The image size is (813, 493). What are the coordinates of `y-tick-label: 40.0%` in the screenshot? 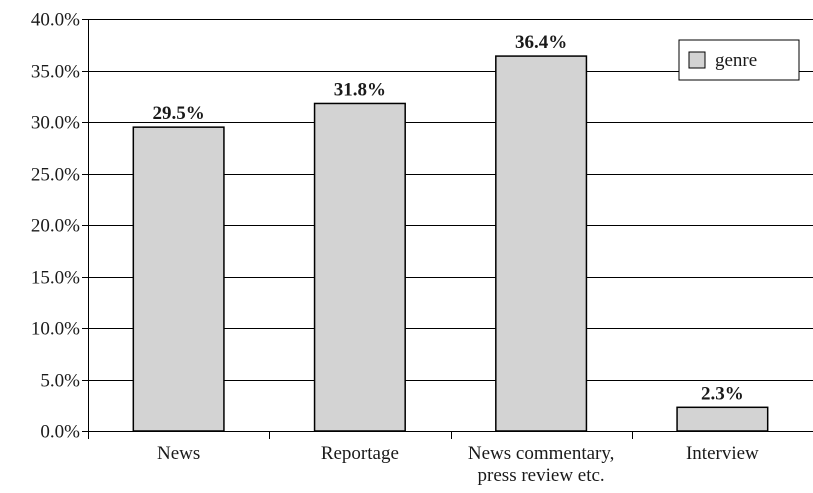 It's located at (55, 20).